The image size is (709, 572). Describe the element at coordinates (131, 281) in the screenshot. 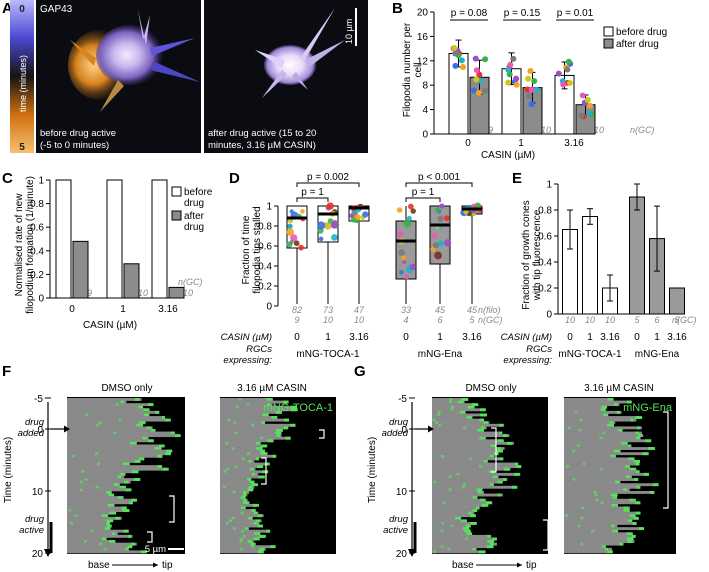

I see `c-bar-after` at that location.